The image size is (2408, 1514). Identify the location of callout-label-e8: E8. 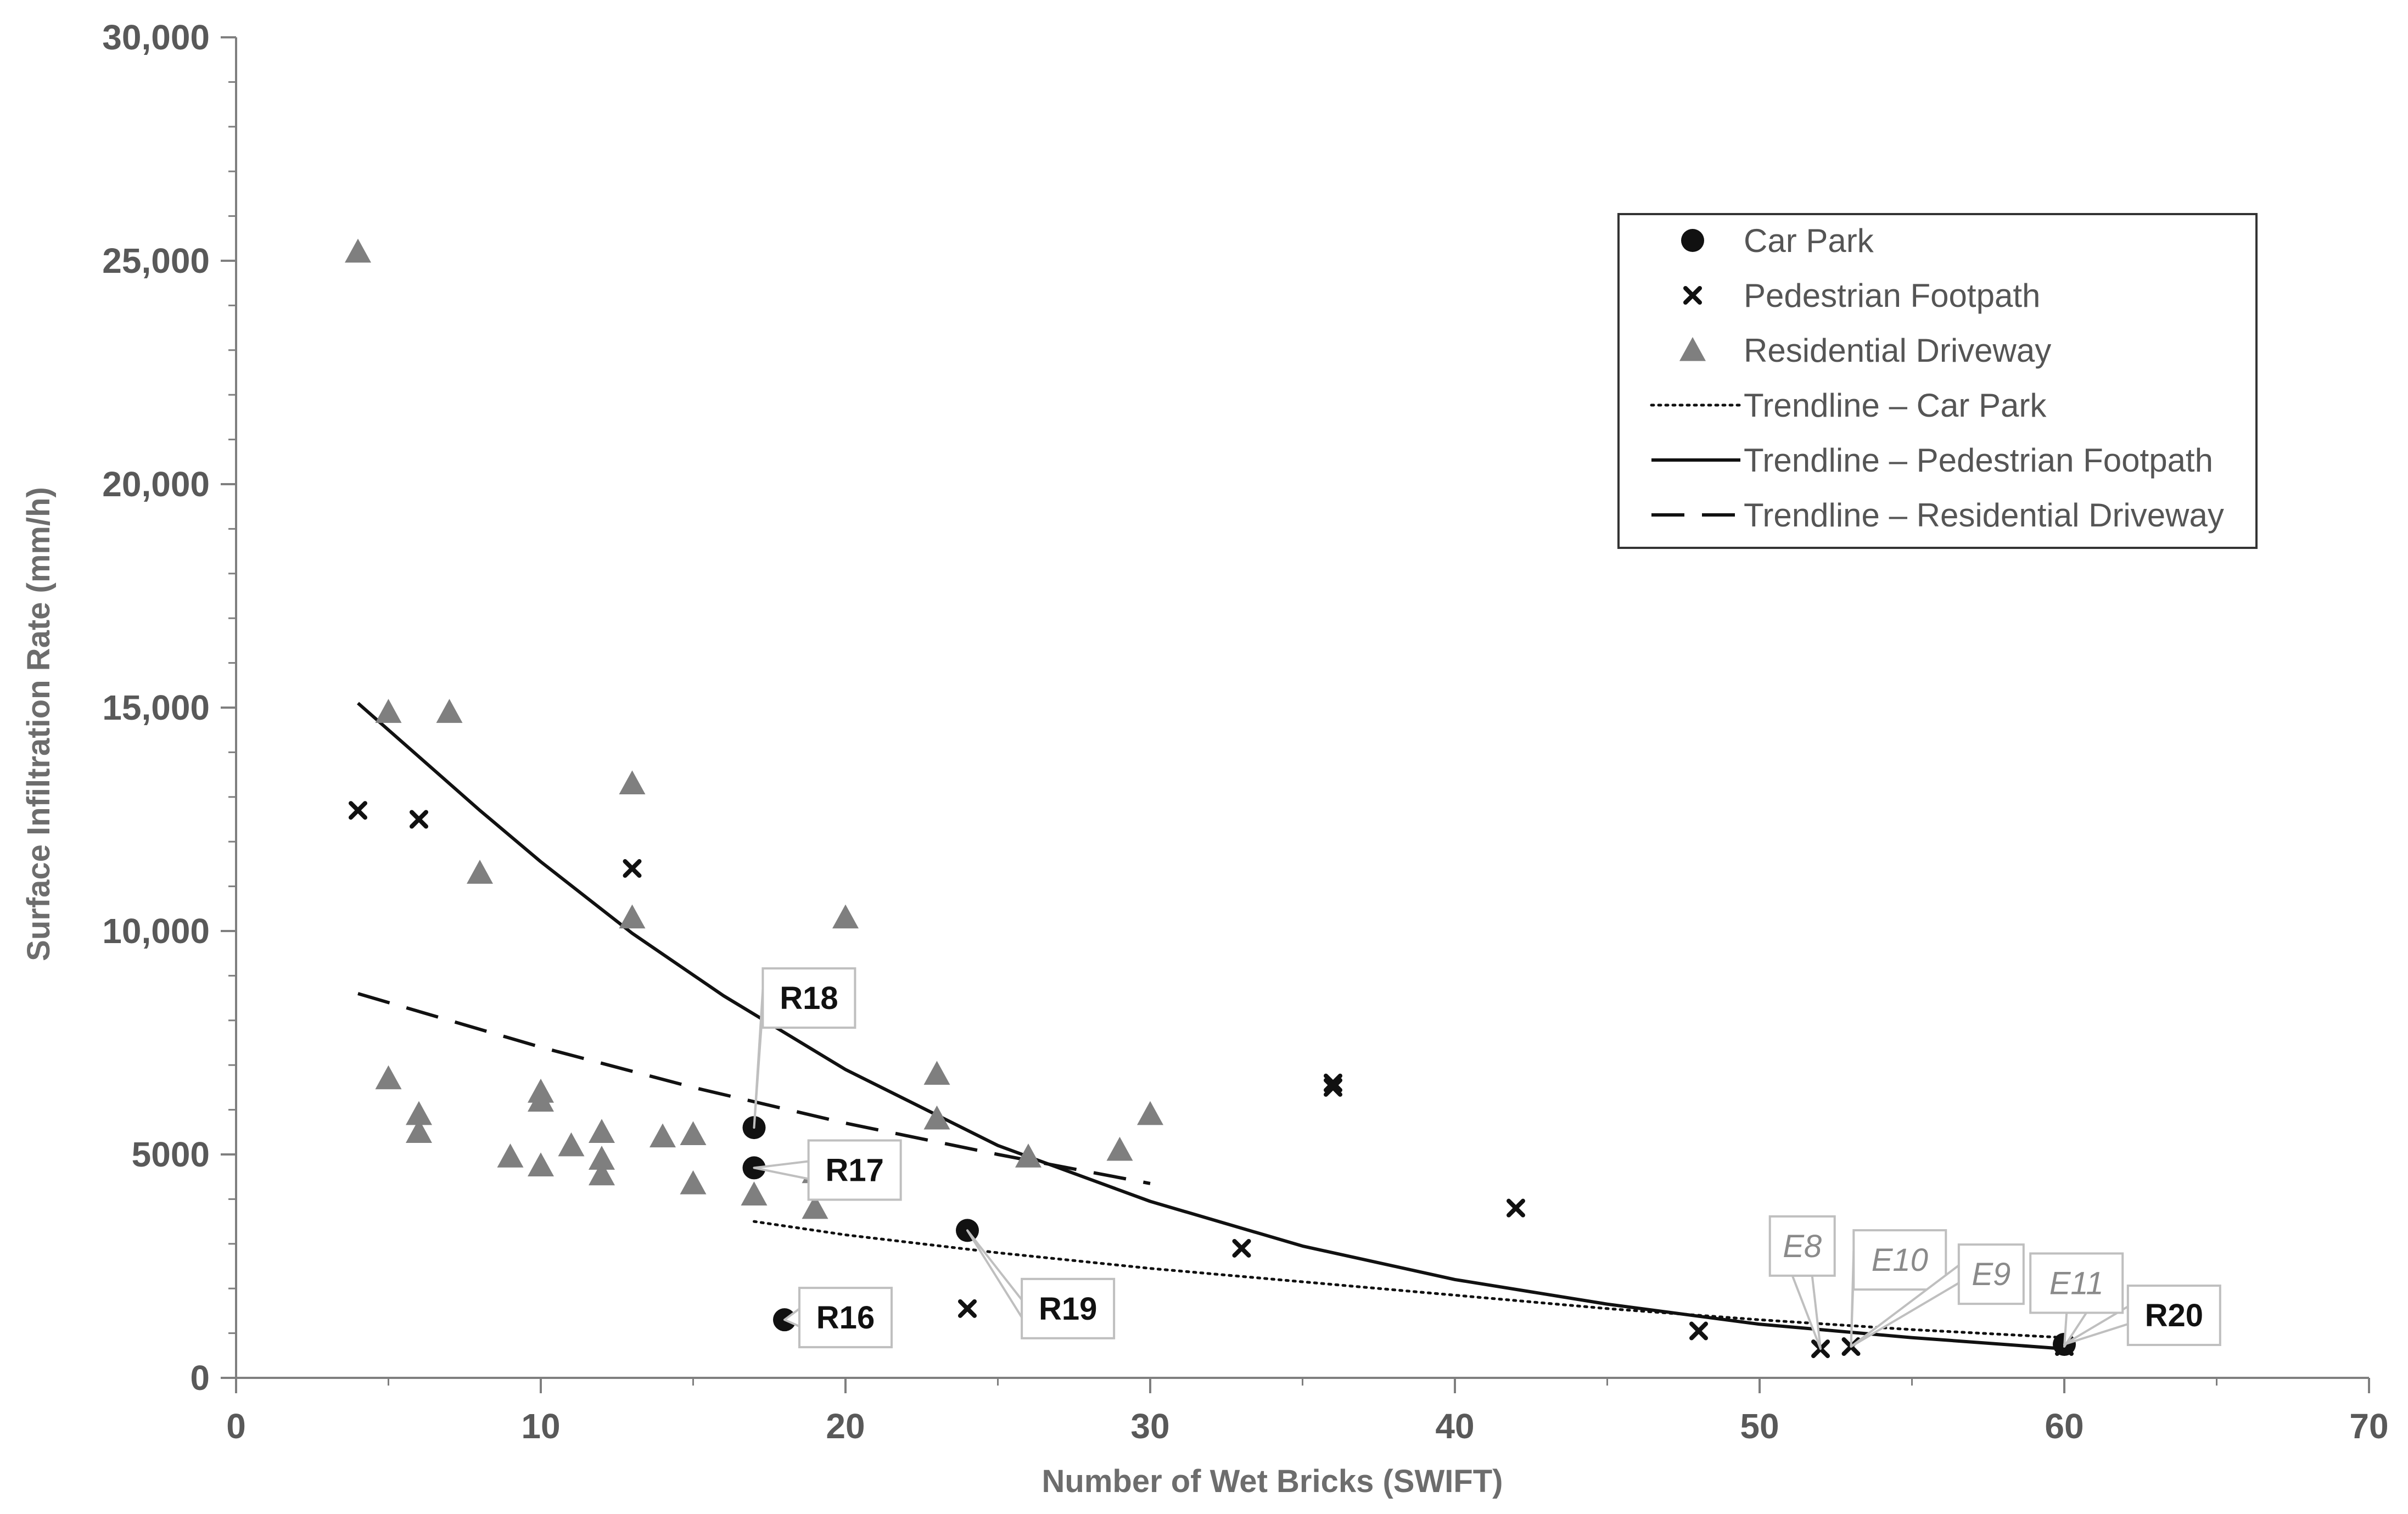
(1803, 1247).